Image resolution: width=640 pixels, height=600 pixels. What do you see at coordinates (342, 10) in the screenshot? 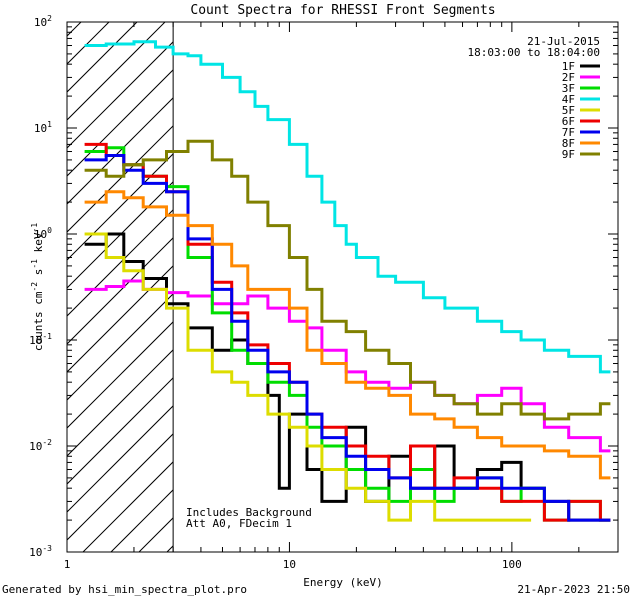
I see `chart-title: Count Spectra for RHESSI Front Segments` at bounding box center [342, 10].